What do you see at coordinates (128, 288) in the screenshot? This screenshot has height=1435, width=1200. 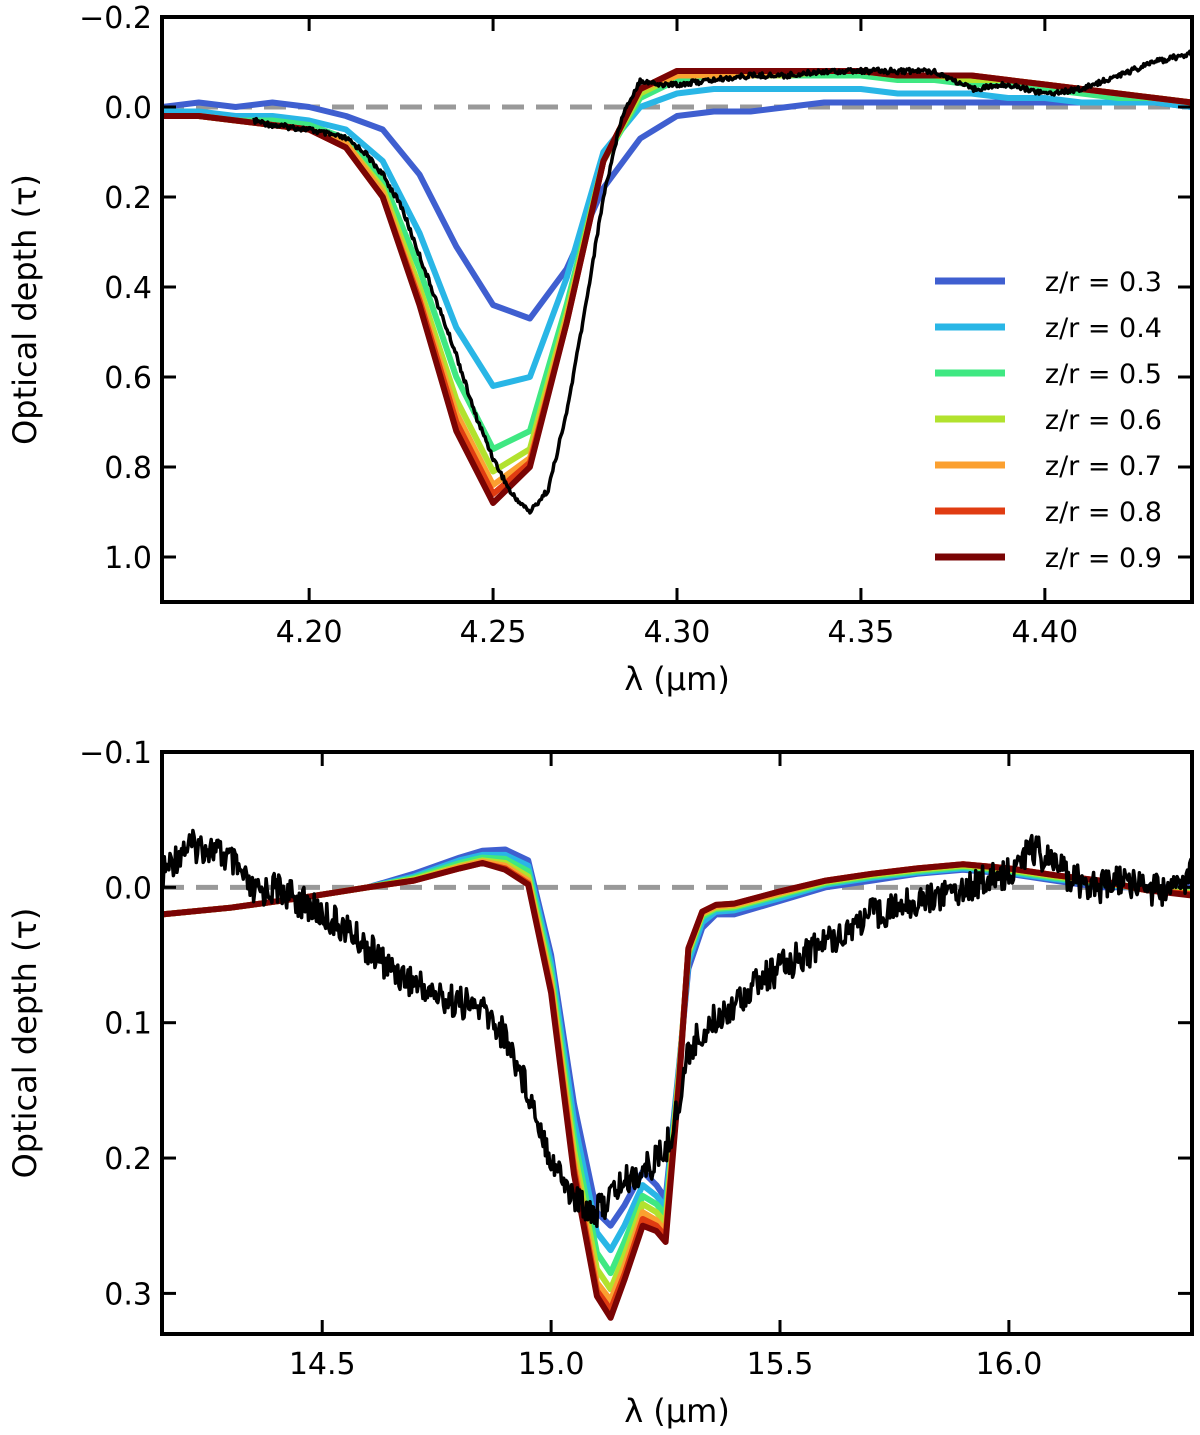 I see `top-y-tick-label: 0.4` at bounding box center [128, 288].